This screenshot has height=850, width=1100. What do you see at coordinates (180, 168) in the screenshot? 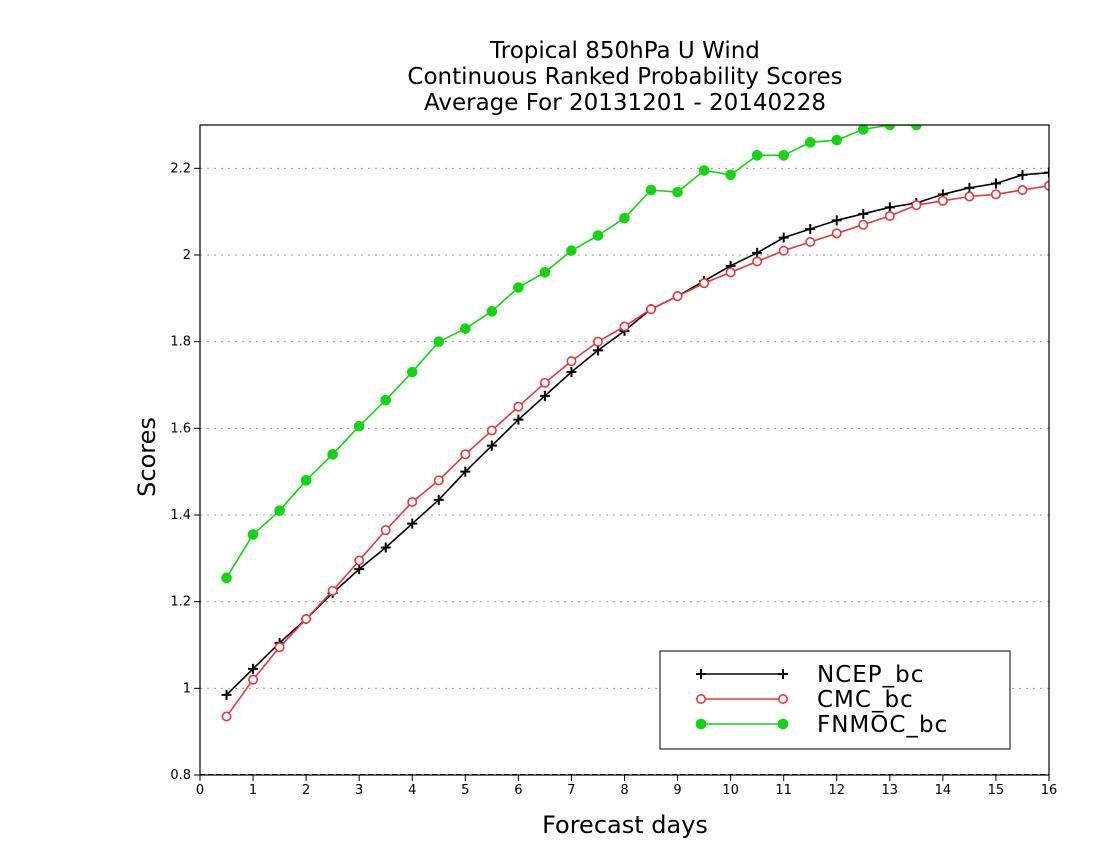
I see `y-tick-label: 2.2` at bounding box center [180, 168].